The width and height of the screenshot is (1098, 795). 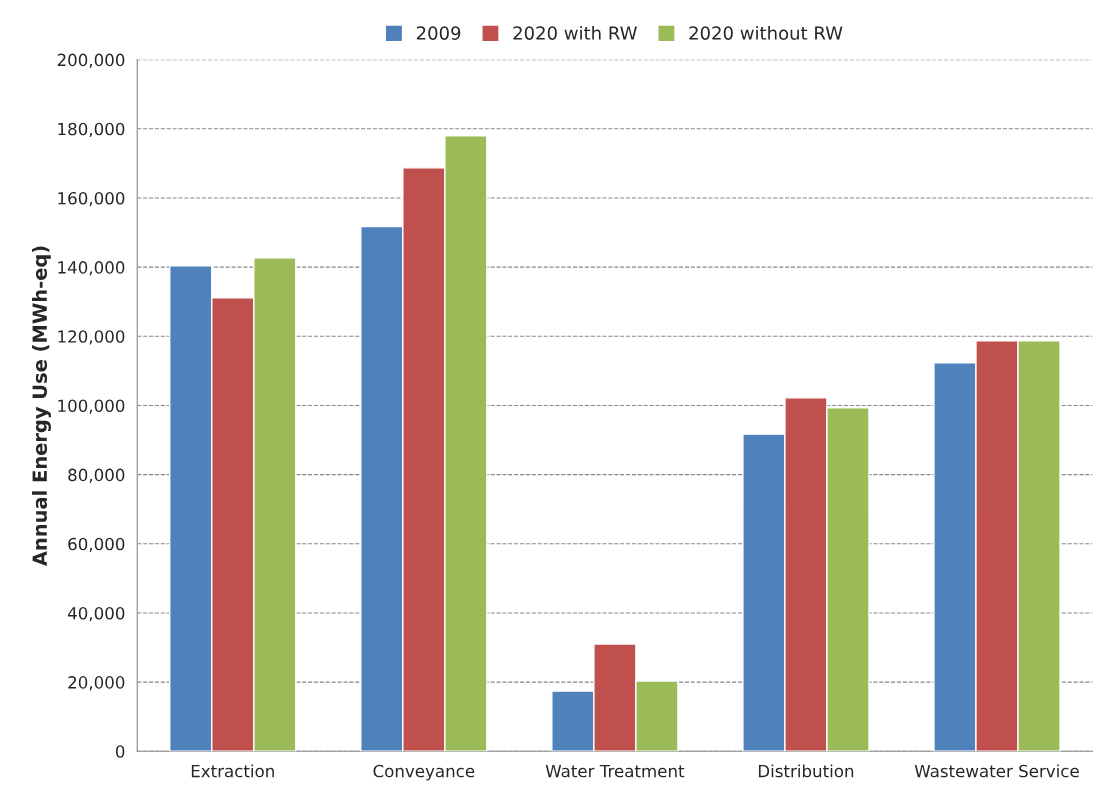 What do you see at coordinates (232, 771) in the screenshot?
I see `x-tick-label: Extraction` at bounding box center [232, 771].